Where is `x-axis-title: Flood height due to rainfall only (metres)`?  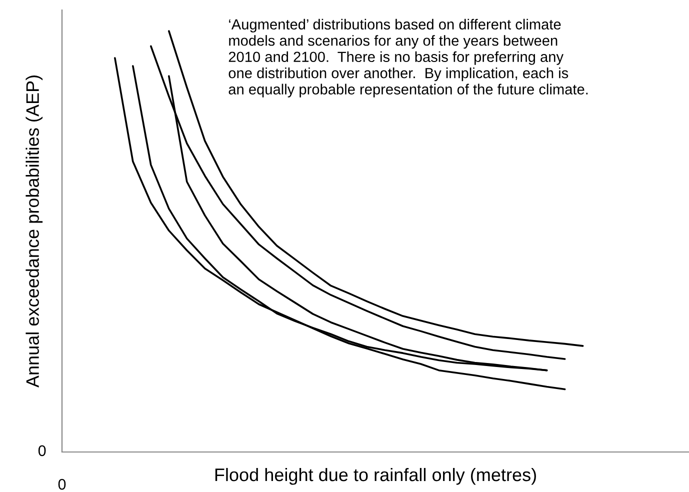
x-axis-title: Flood height due to rainfall only (metres) is located at coordinates (375, 476).